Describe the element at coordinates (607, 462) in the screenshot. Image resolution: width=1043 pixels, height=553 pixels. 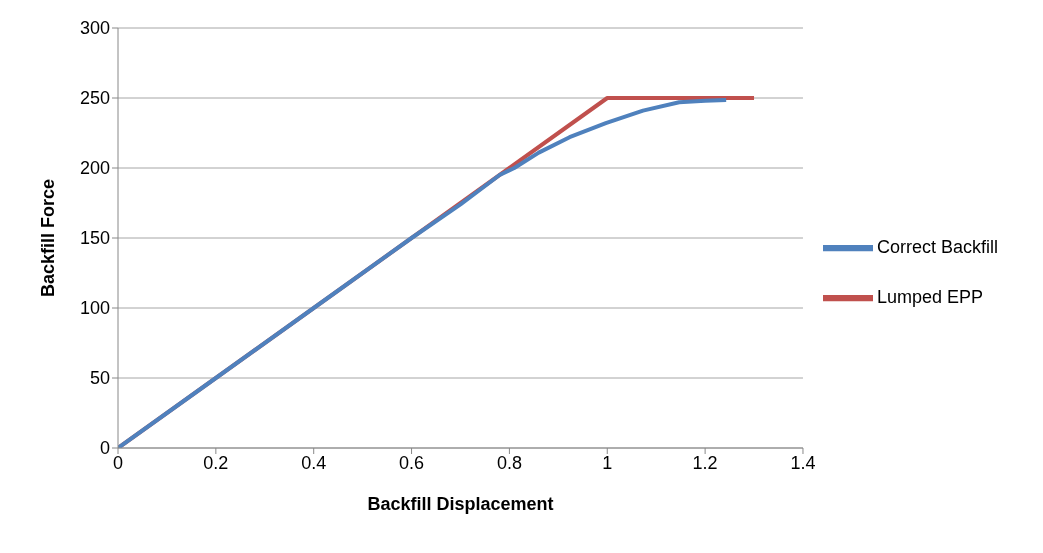
I see `x-tick-label: 1` at that location.